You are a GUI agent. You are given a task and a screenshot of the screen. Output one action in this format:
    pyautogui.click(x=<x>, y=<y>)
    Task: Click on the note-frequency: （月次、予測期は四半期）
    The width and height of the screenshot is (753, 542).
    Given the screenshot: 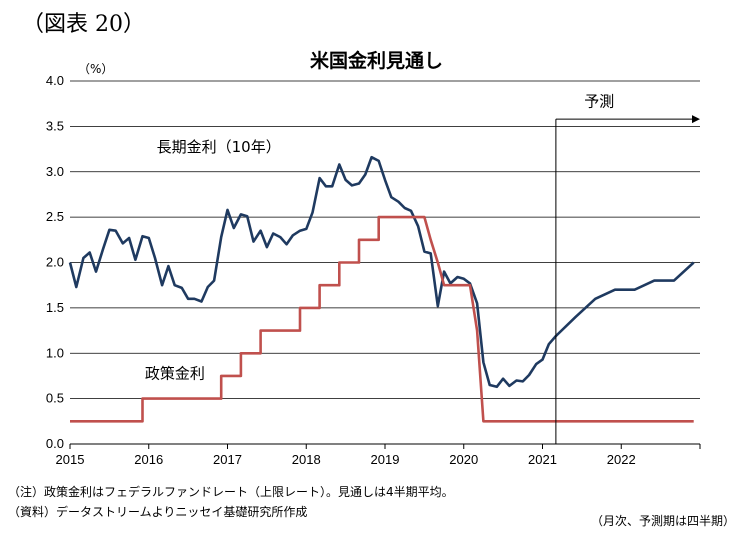 What is the action you would take?
    pyautogui.click(x=662, y=521)
    